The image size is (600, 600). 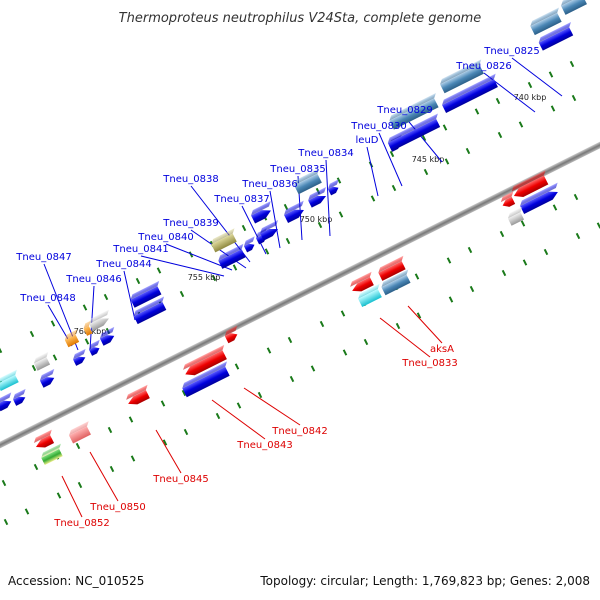 What do you see at coordinates (190, 223) in the screenshot?
I see `gene-label-forward: Tneu_0839` at bounding box center [190, 223].